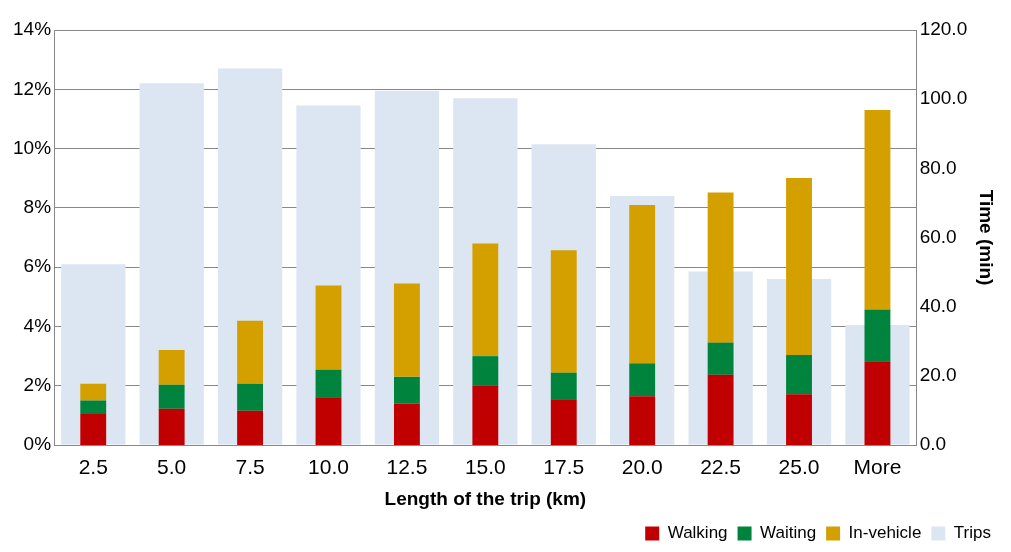  I want to click on x-tick-label: 15.0, so click(485, 467).